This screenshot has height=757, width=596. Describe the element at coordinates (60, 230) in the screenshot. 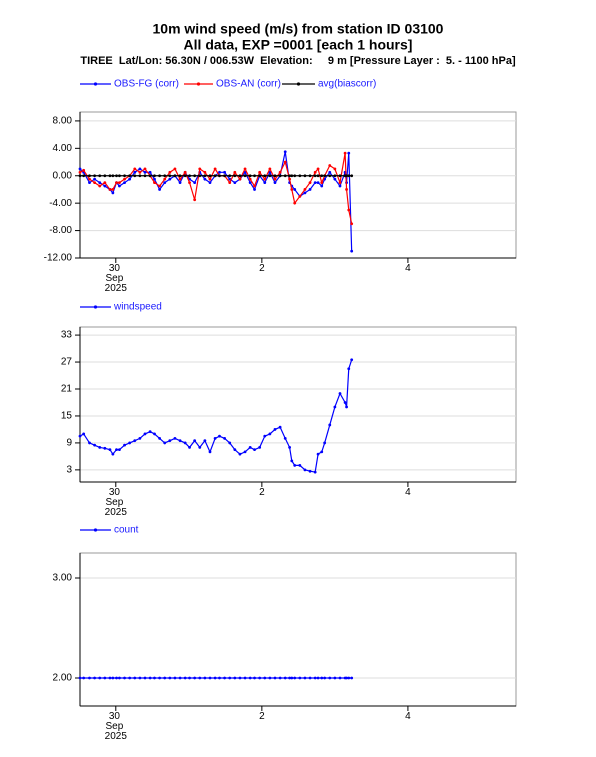

I see `y-tick-label: -8.00` at that location.